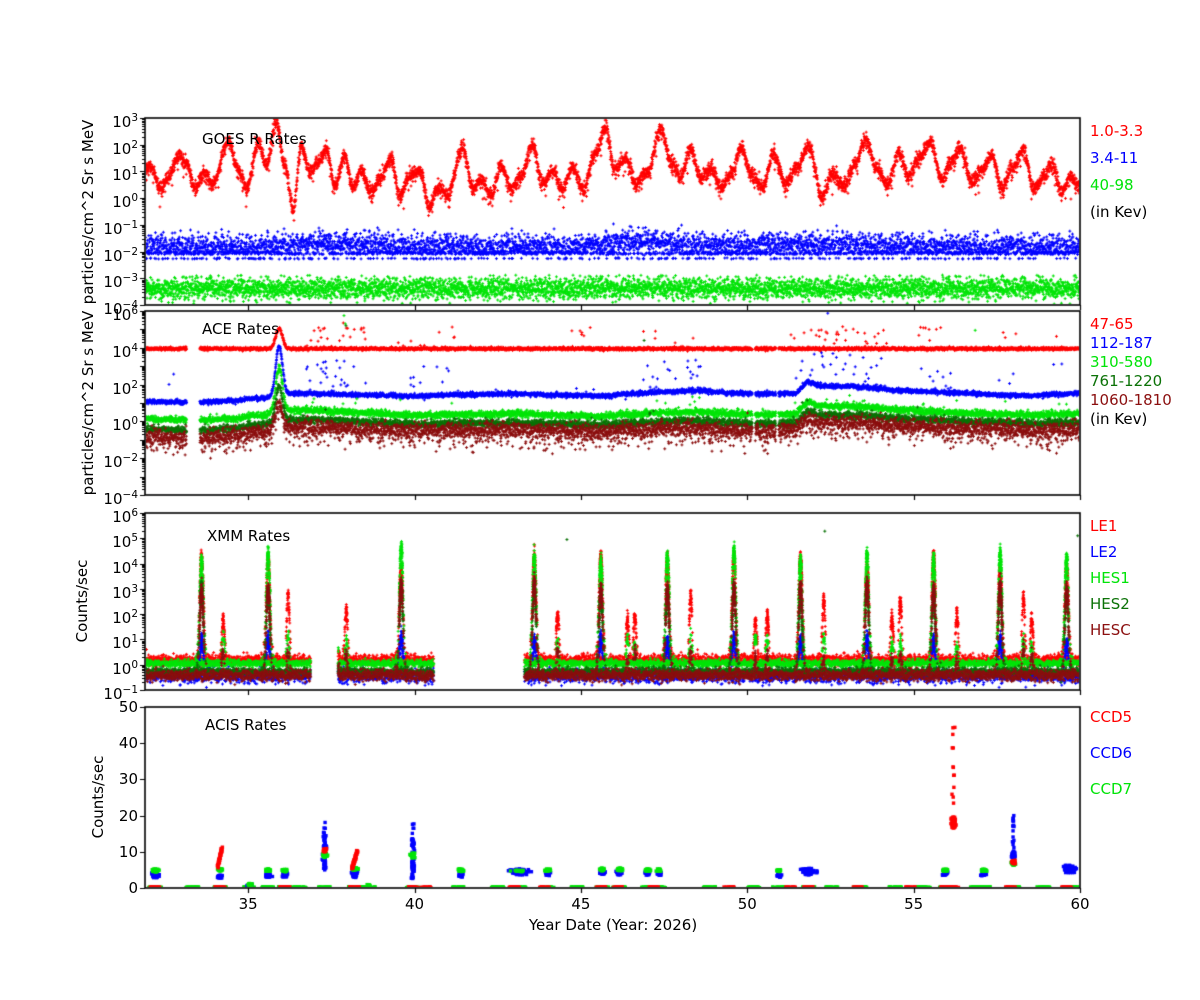  What do you see at coordinates (1111, 753) in the screenshot?
I see `legend-entry-ccd6: CCD6` at bounding box center [1111, 753].